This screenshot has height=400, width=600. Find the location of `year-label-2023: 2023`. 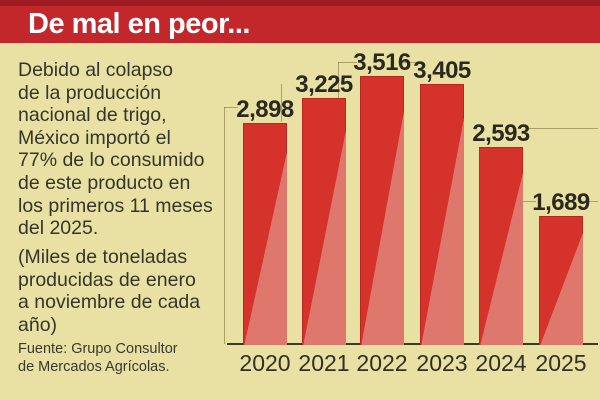

year-label-2023: 2023 is located at coordinates (442, 363).